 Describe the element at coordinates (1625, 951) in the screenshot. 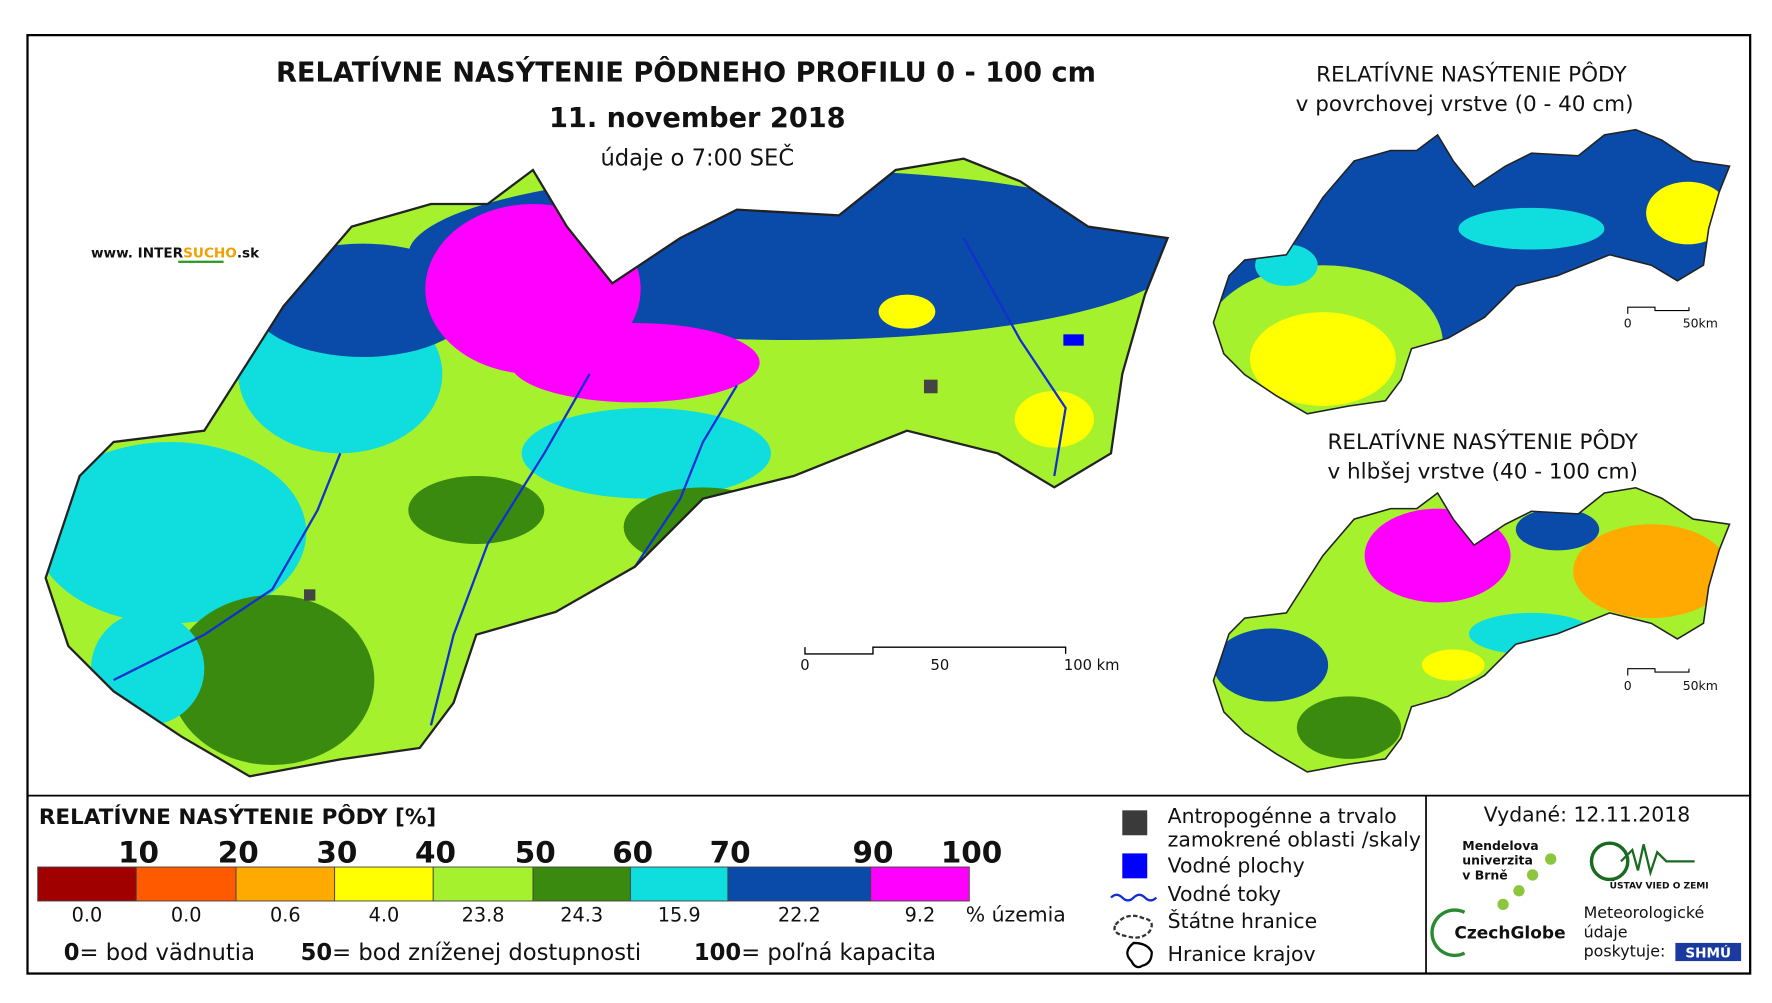

I see `logo-text: poskytuje:` at that location.